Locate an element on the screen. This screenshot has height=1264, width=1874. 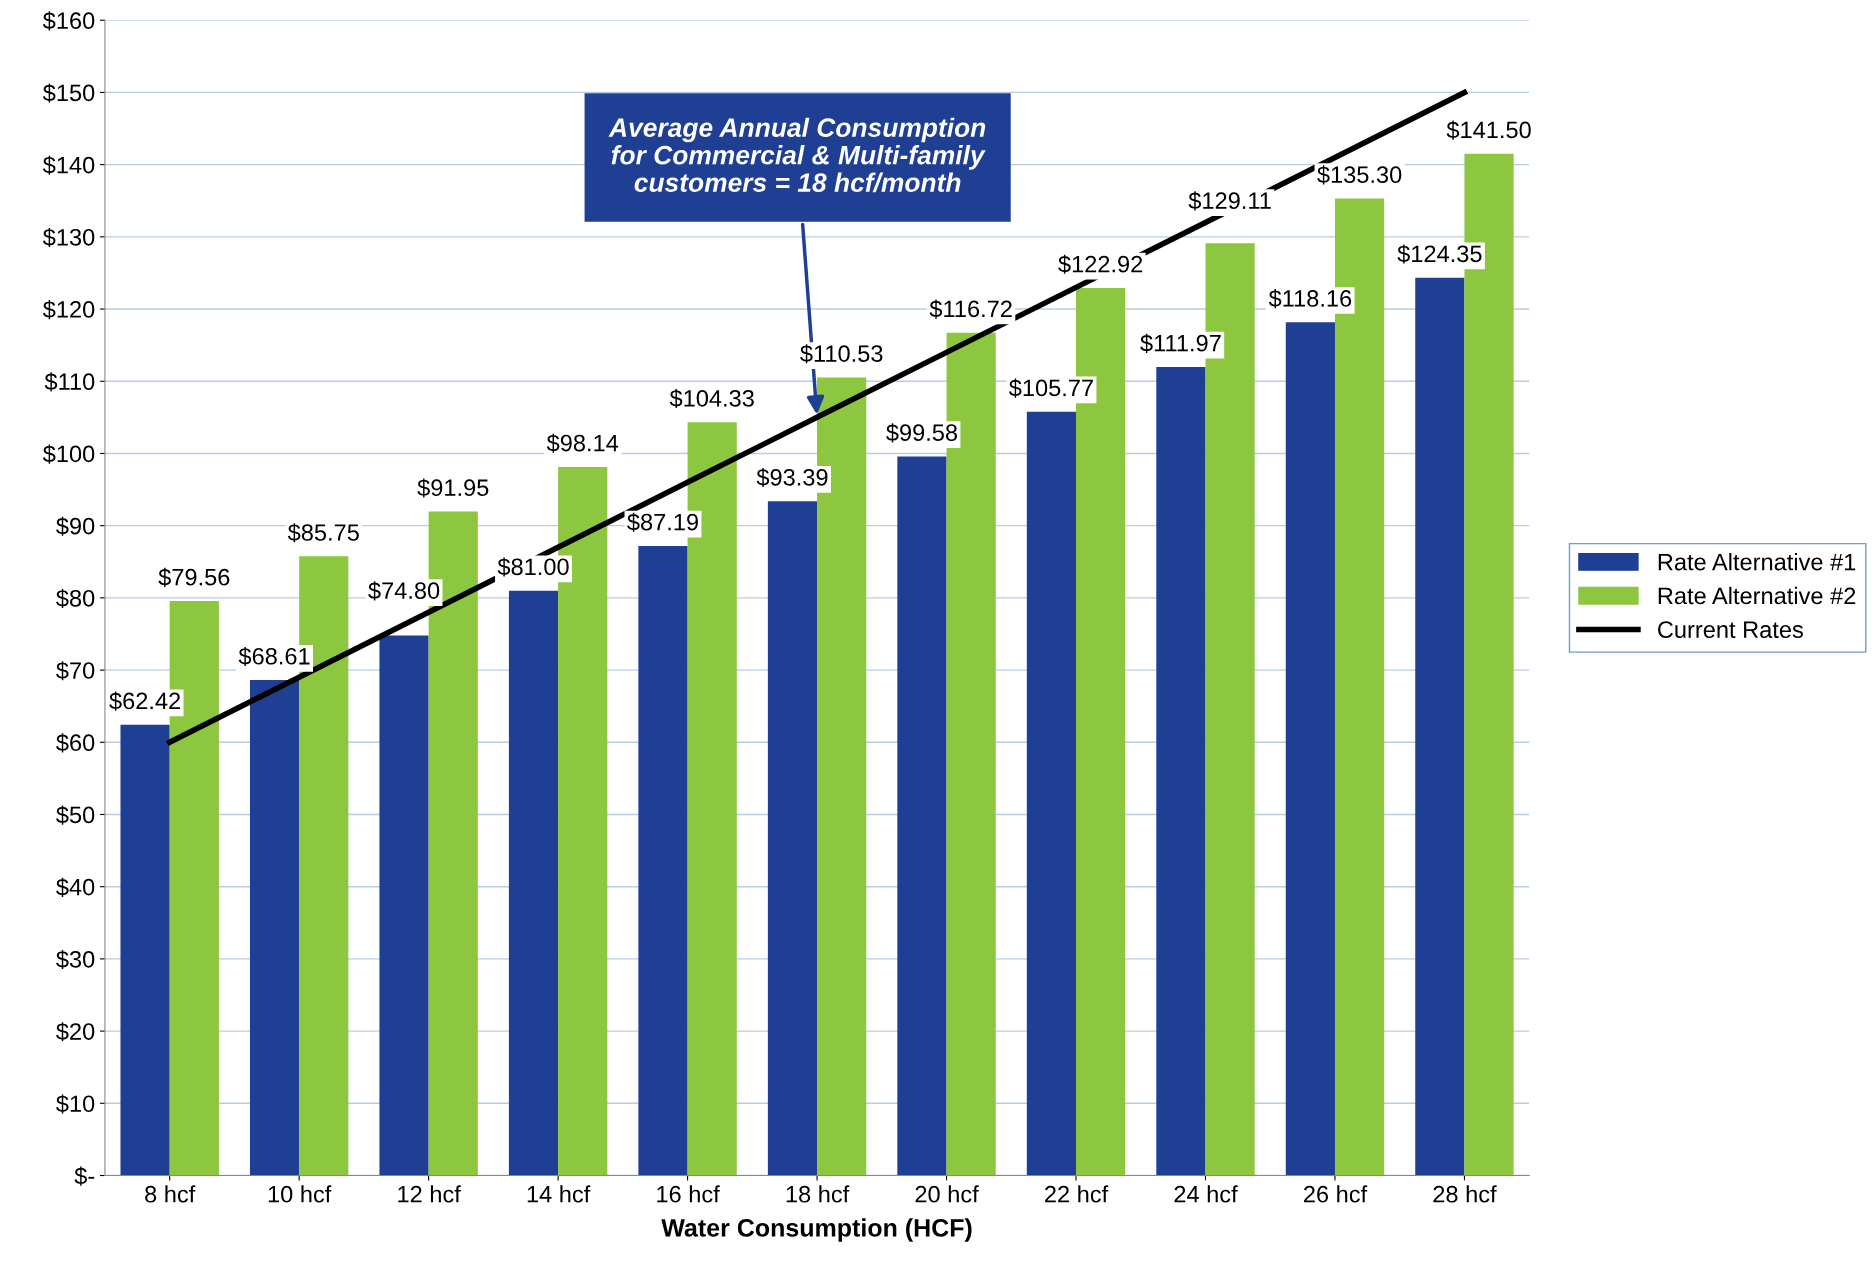
x-tick-label: 18 hcf is located at coordinates (818, 1194).